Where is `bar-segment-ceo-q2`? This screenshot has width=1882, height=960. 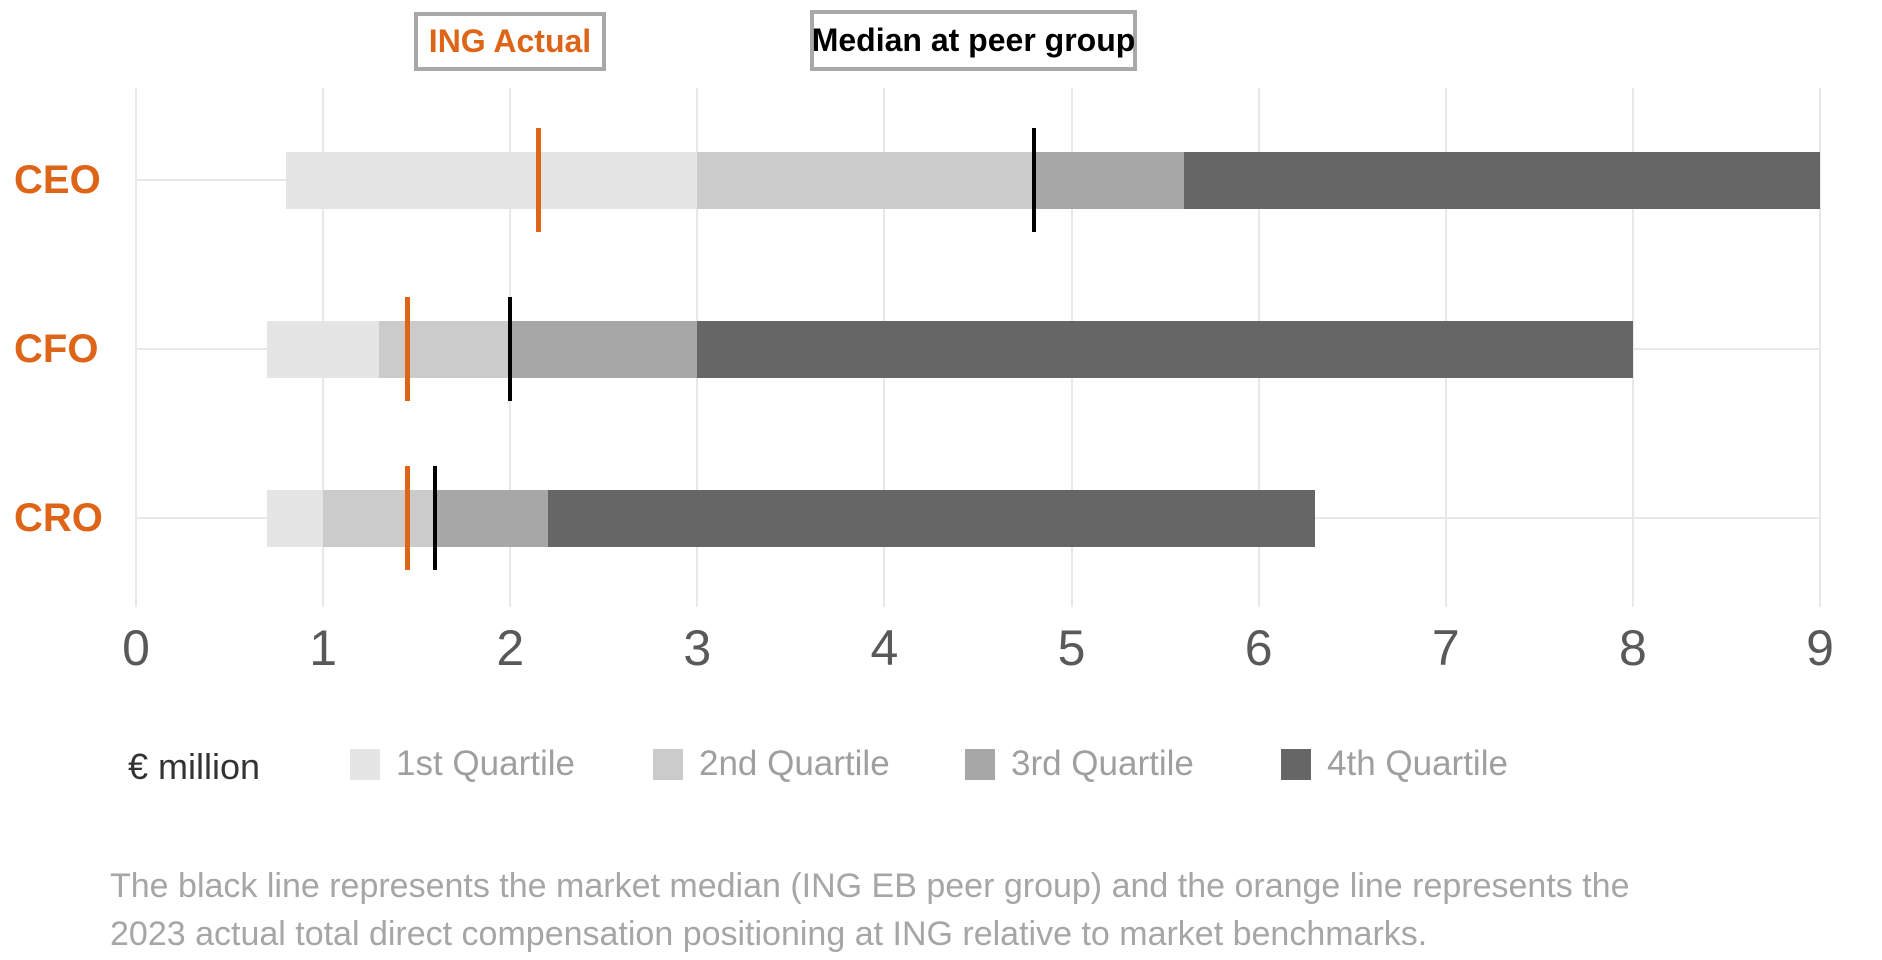 bar-segment-ceo-q2 is located at coordinates (866, 180).